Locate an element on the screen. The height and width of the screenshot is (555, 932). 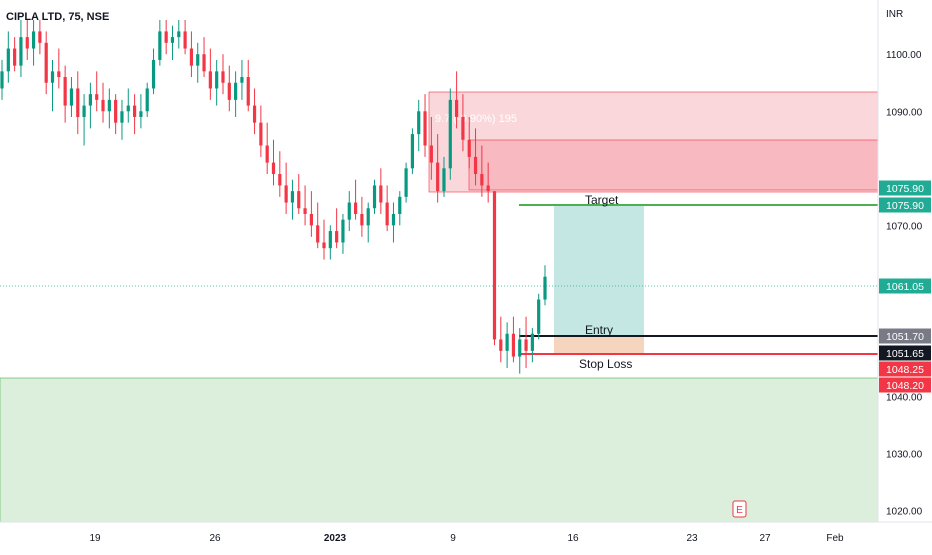
target-box is located at coordinates (599, 270).